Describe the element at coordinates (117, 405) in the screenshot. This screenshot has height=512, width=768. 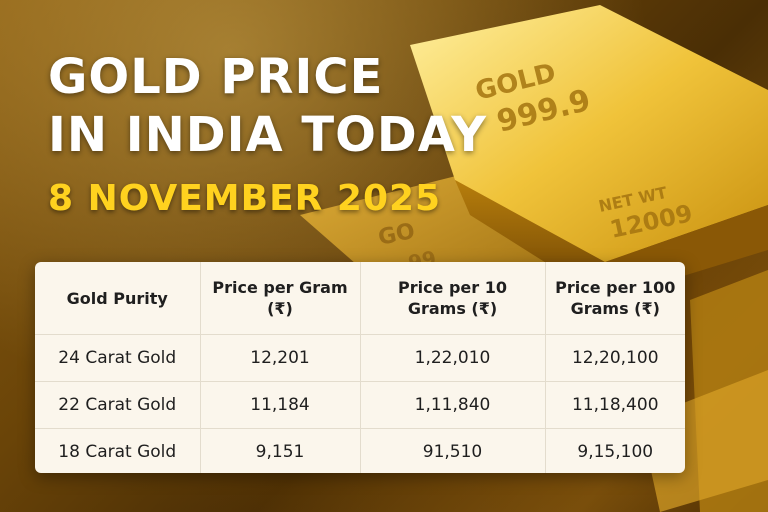
I see `purity-cell: 22 Carat Gold` at that location.